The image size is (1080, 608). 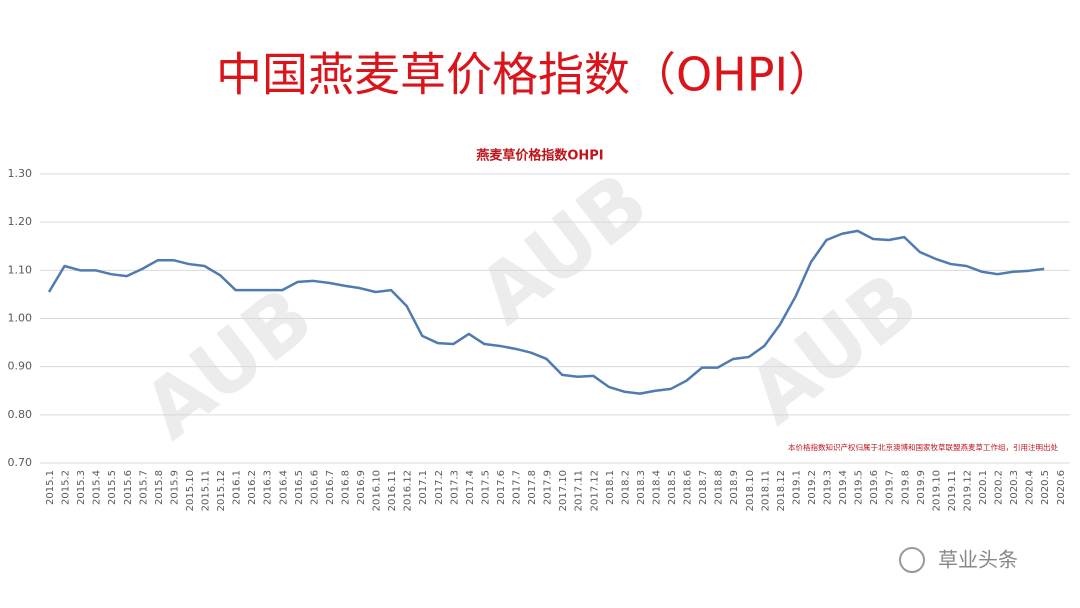 What do you see at coordinates (1030, 487) in the screenshot?
I see `x-tick-label: 2020.4` at bounding box center [1030, 487].